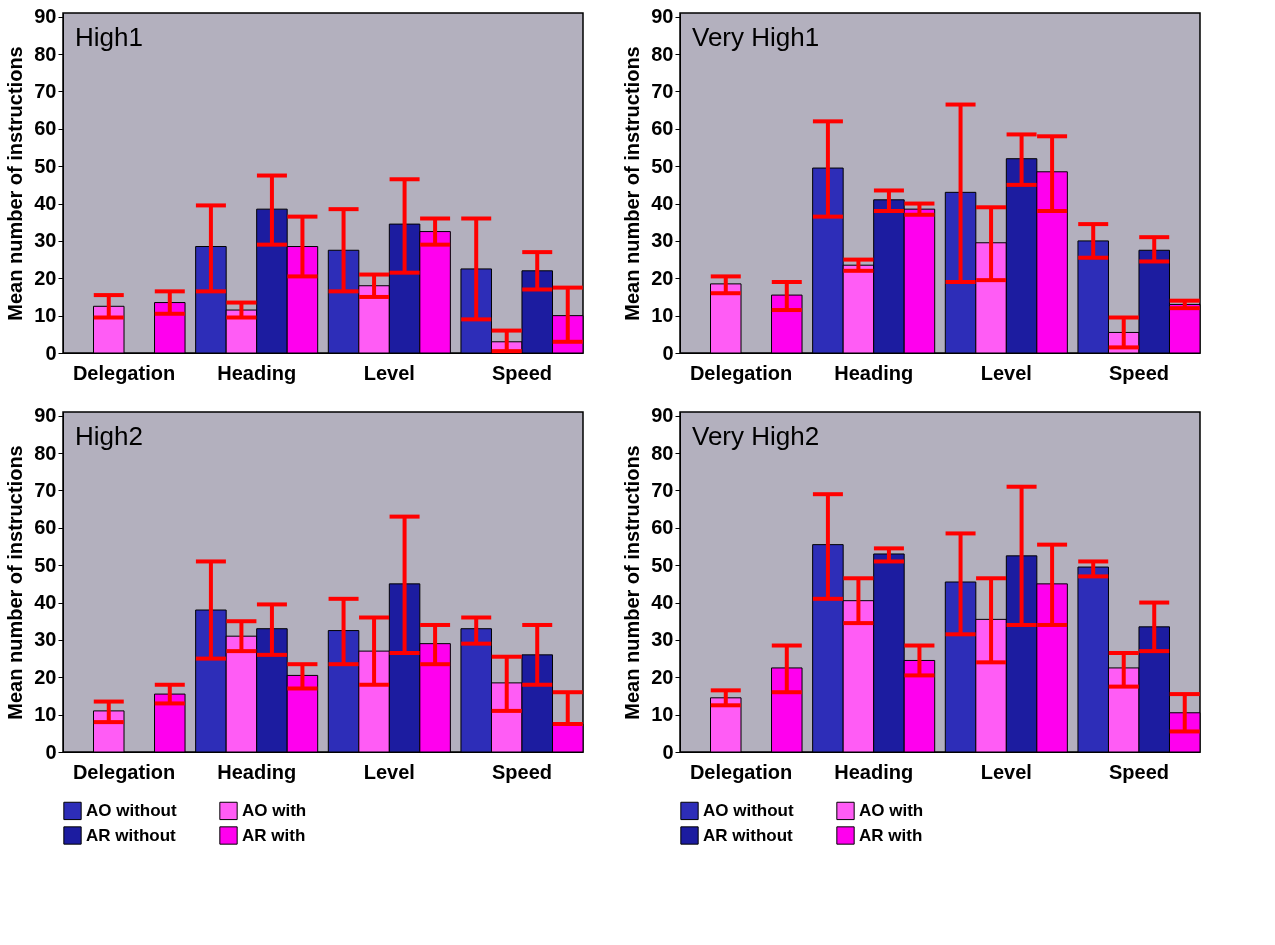 The image size is (1275, 945). I want to click on chart-title: High2, so click(109, 436).